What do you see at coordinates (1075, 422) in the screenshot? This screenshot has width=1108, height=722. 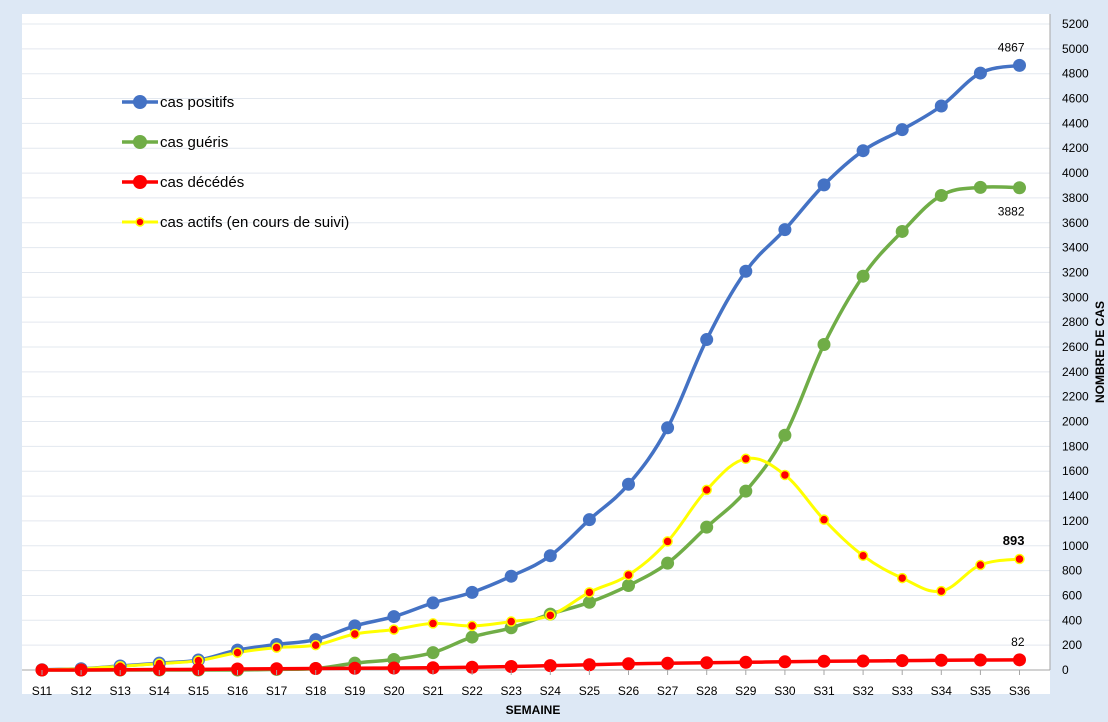 I see `y-tick-label: 2000` at bounding box center [1075, 422].